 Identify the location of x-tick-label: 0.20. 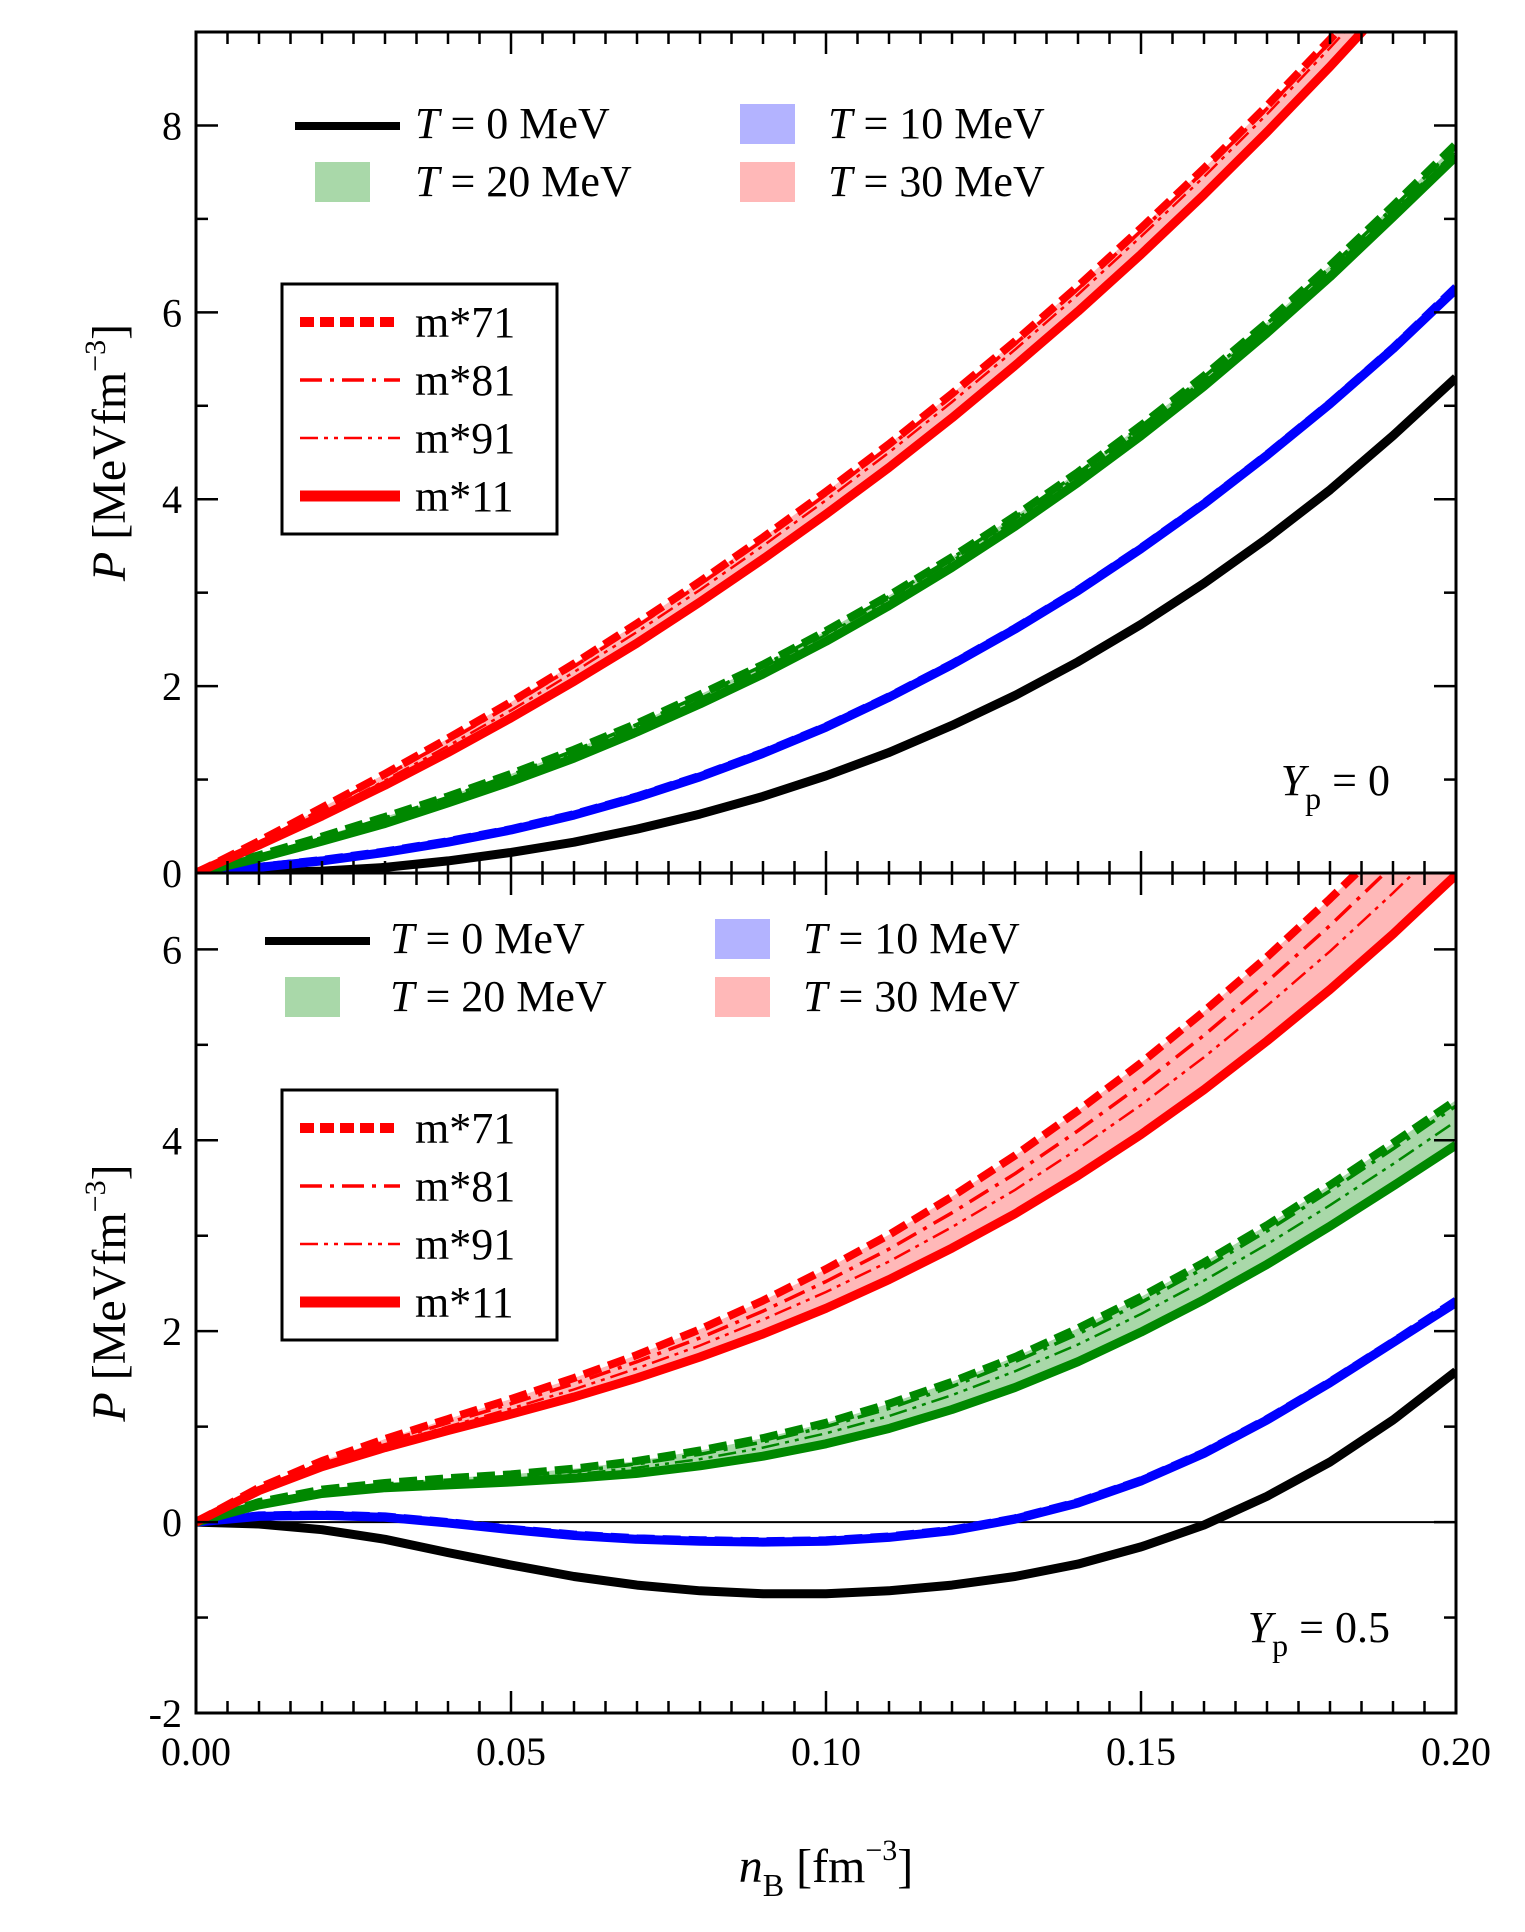
(1456, 1751).